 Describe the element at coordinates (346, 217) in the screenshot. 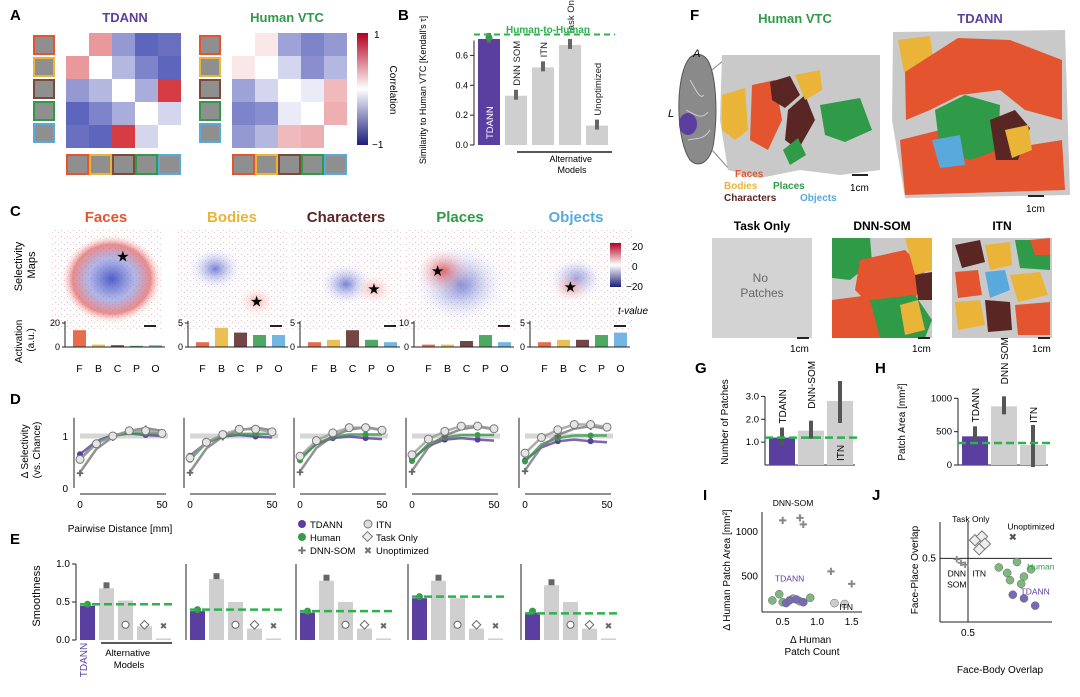

I see `map-title: Characters` at that location.